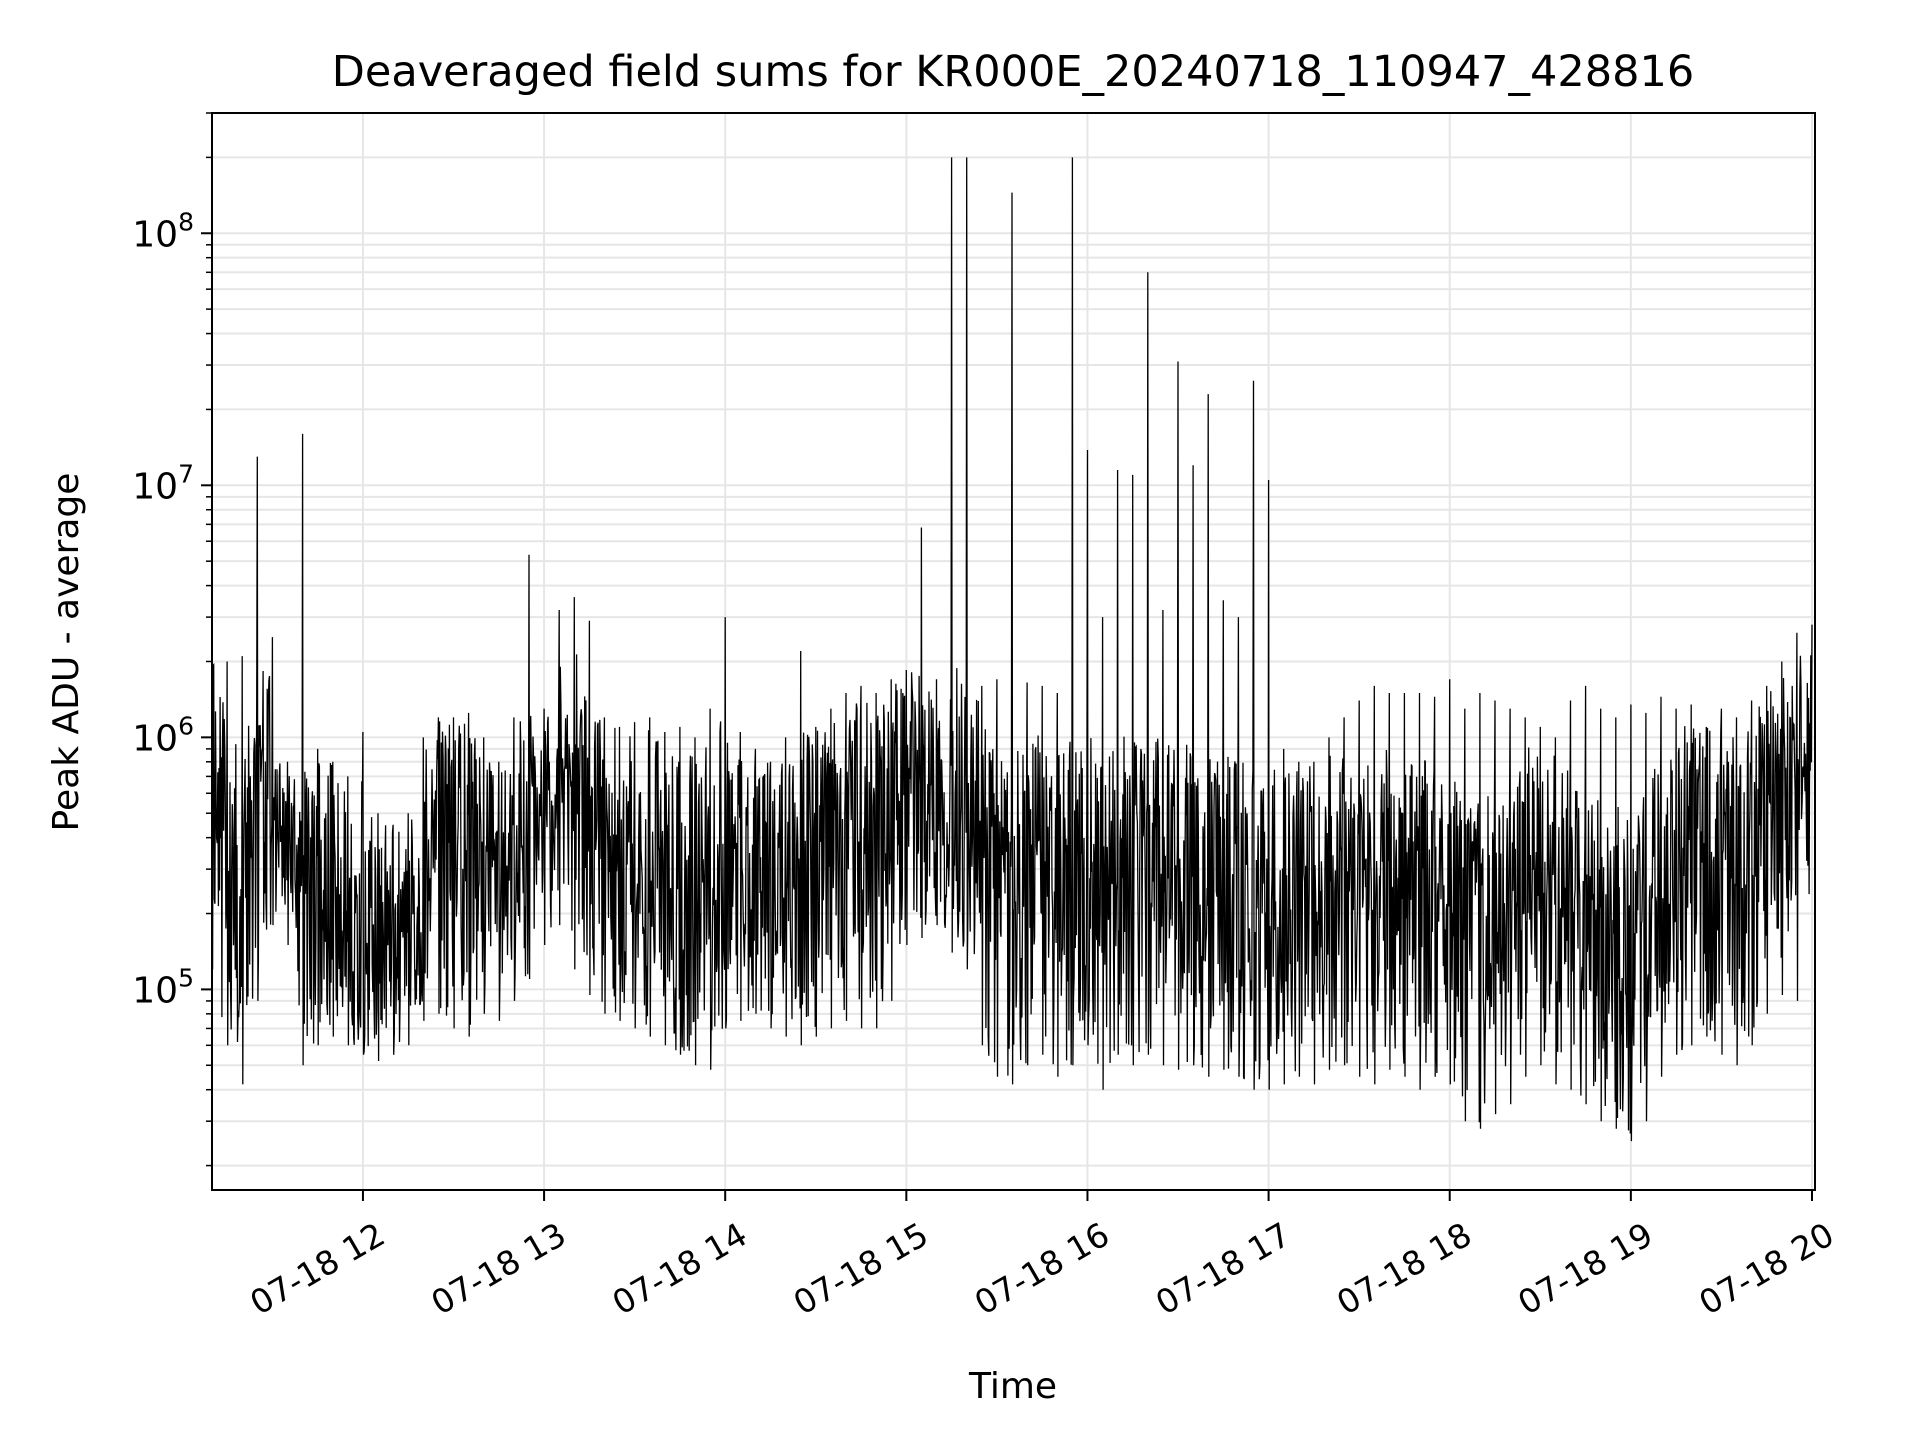 This screenshot has height=1444, width=1920. I want to click on y-tick-exponent: 8, so click(186, 221).